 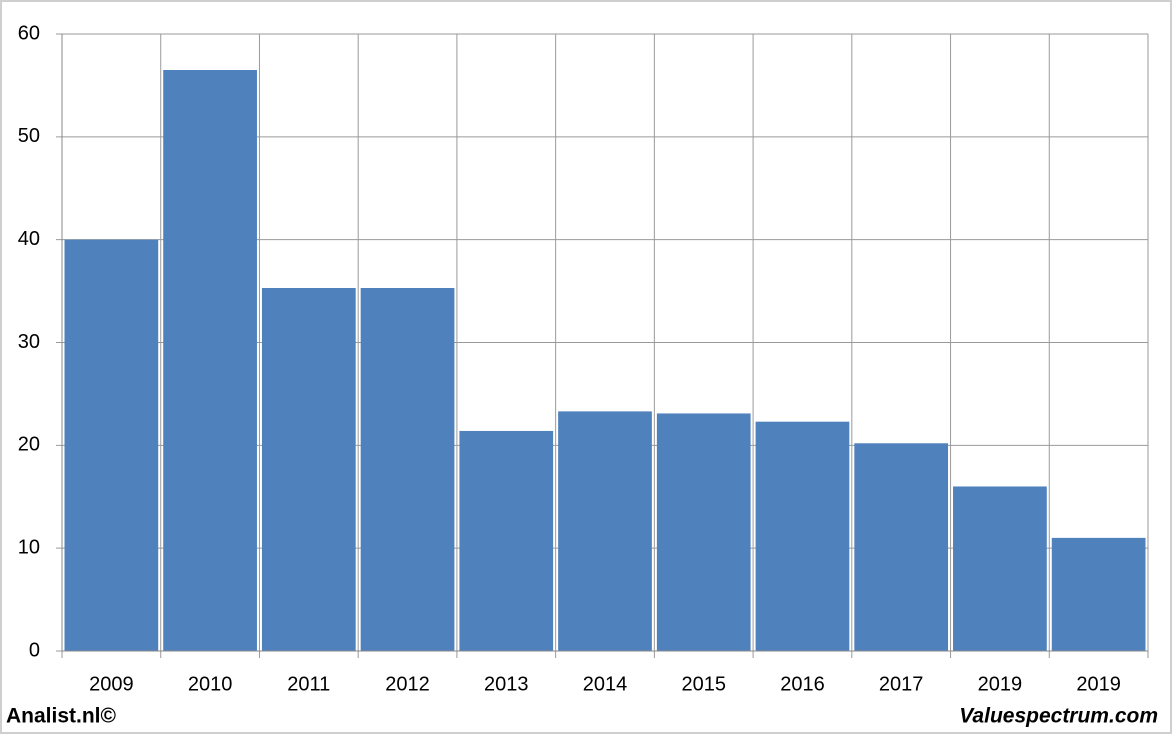 What do you see at coordinates (29, 445) in the screenshot?
I see `y-tick-label: 20` at bounding box center [29, 445].